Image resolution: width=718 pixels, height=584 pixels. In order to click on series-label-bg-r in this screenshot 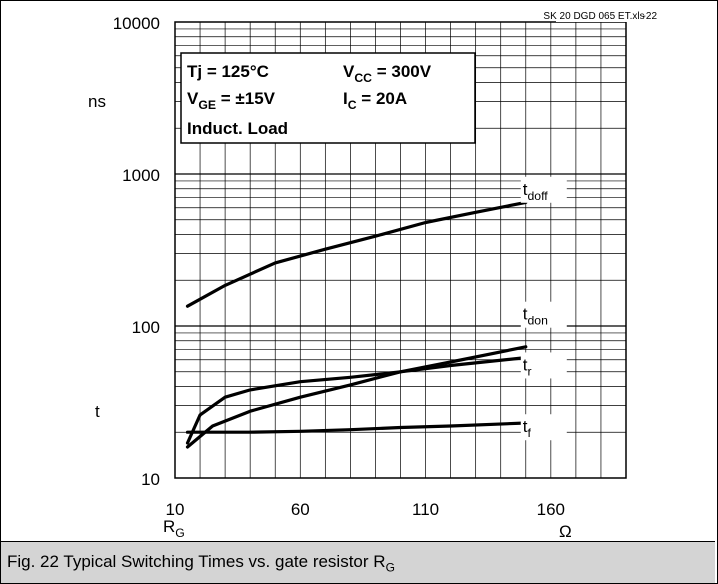, I will do `click(543, 365)`.